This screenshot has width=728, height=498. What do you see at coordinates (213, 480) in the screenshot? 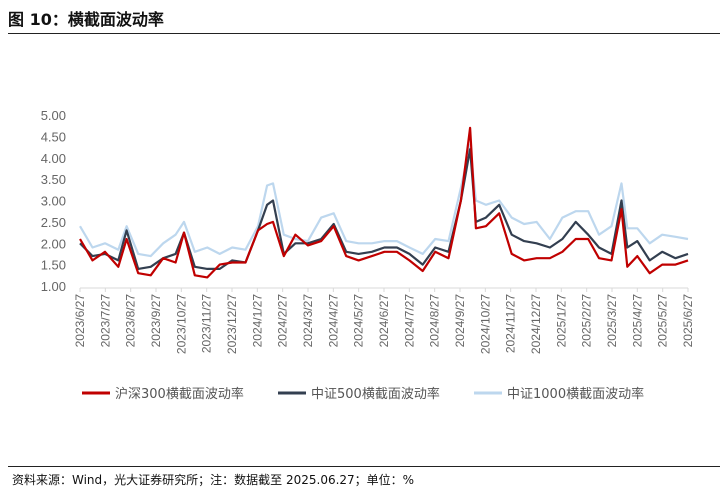
I see `source-note: 资料来源：Wind，光大证券研究所；注：数据截至 2025.06.27；单位：%` at bounding box center [213, 480].